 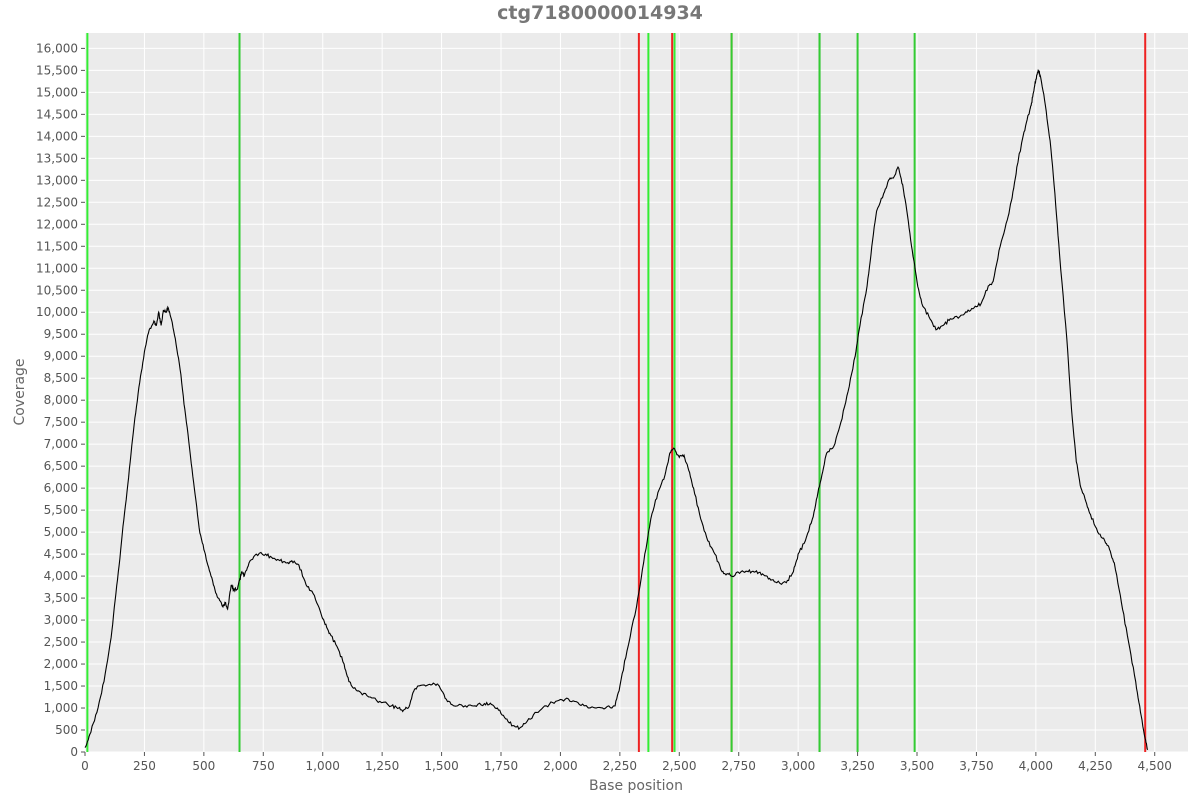 I want to click on y-tick-label: 16,000, so click(x=57, y=48).